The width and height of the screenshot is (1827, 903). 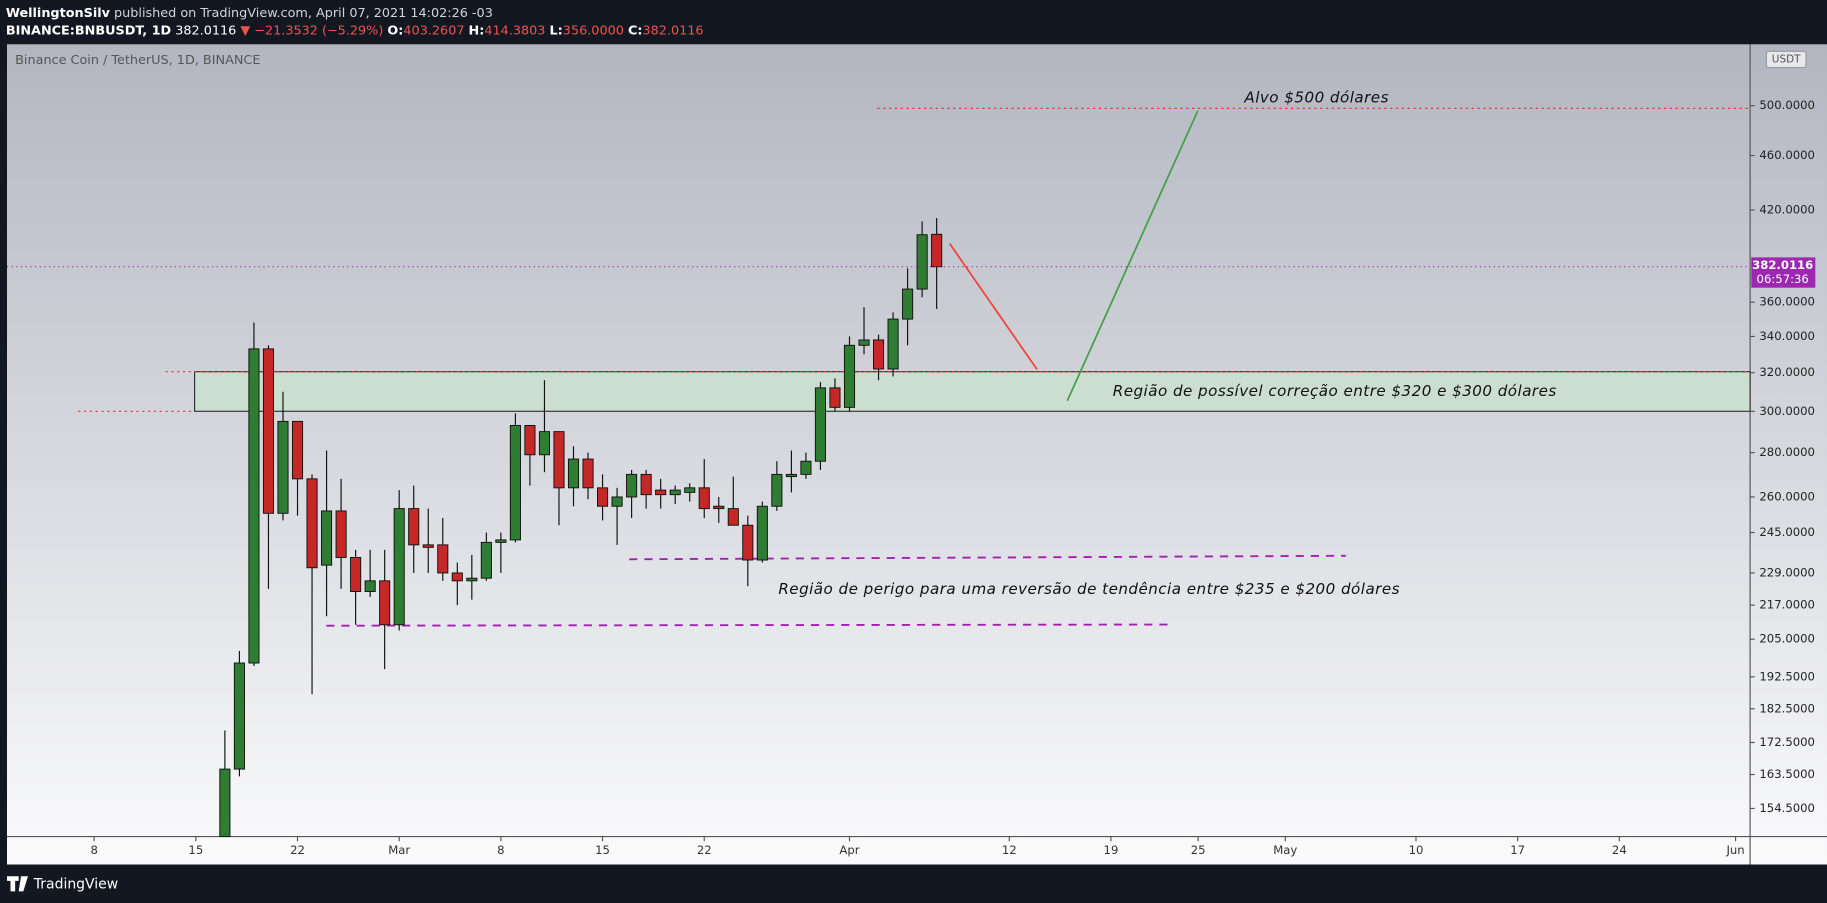 I want to click on x-tick-label: 10, so click(x=1416, y=850).